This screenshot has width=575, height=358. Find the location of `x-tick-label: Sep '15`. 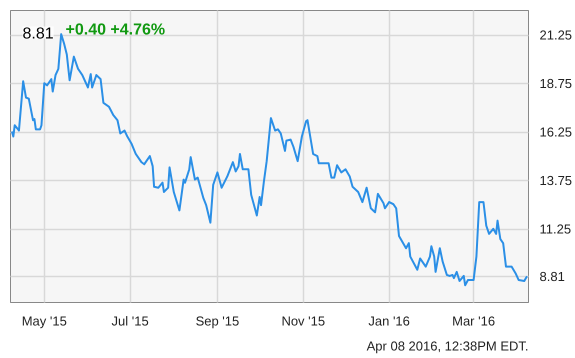

x-tick-label: Sep '15 is located at coordinates (218, 321).